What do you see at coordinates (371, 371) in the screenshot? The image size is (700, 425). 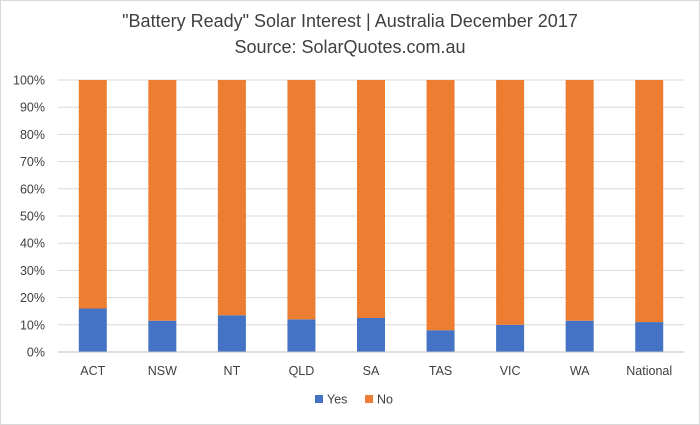 I see `x-tick-label: SA` at bounding box center [371, 371].